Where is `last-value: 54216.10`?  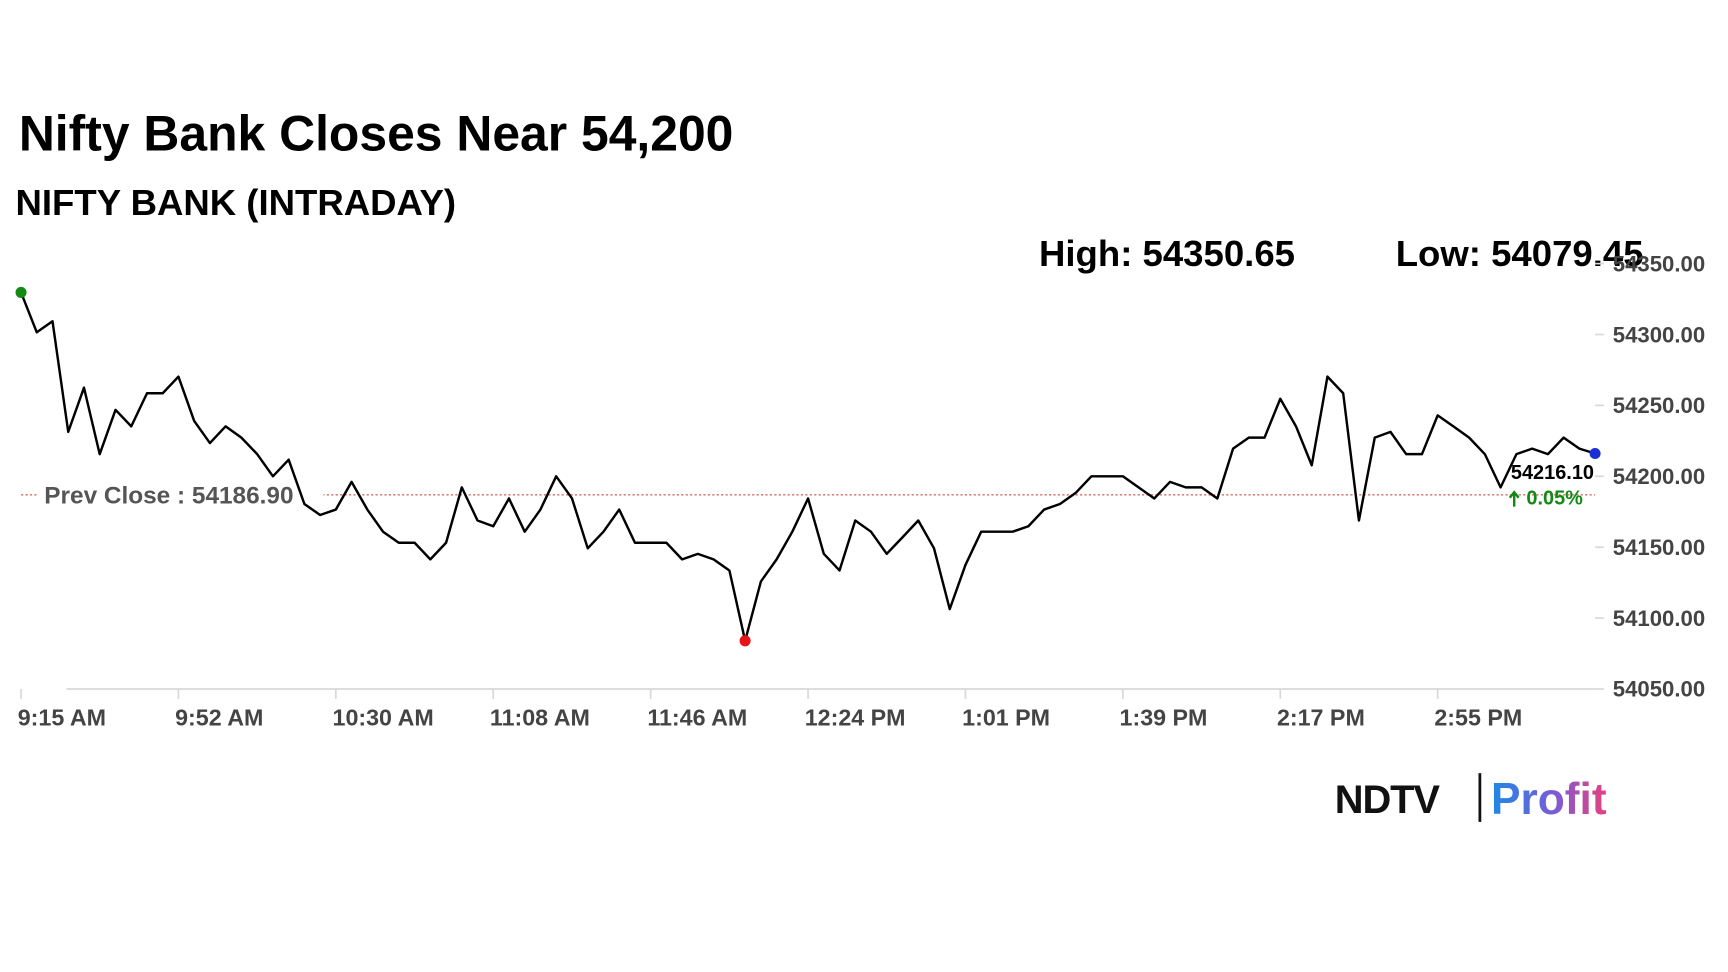 last-value: 54216.10 is located at coordinates (1552, 473).